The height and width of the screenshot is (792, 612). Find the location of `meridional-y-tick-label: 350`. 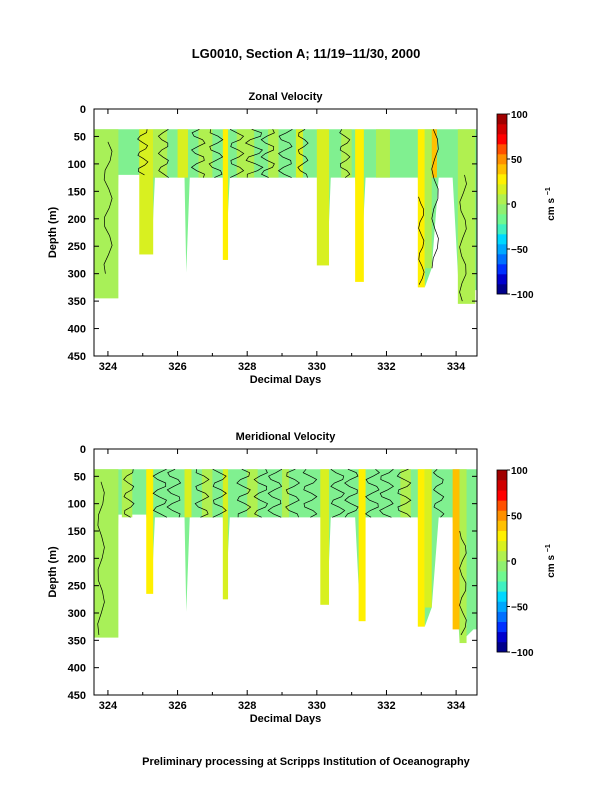

meridional-y-tick-label: 350 is located at coordinates (77, 641).